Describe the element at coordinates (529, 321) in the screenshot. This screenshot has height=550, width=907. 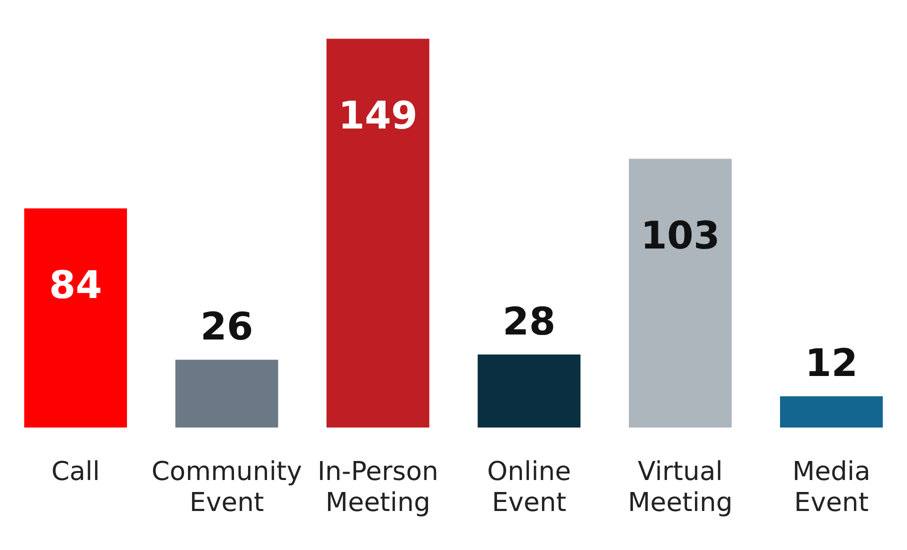
I see `data-label: 28` at that location.